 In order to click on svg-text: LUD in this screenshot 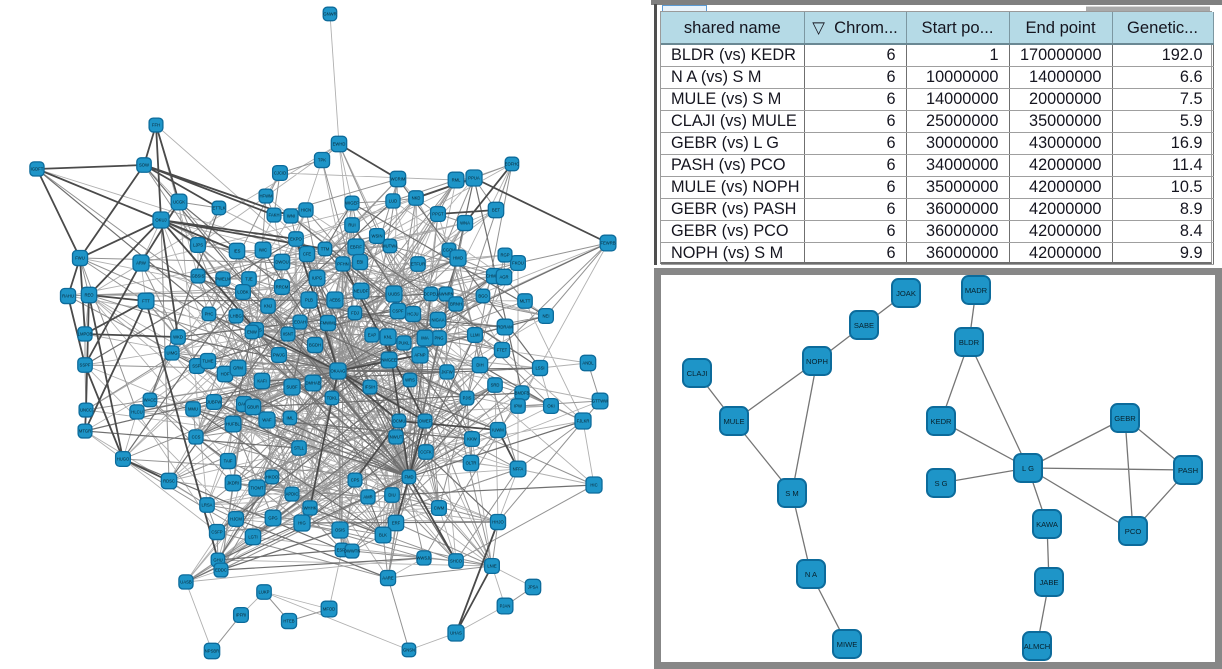, I will do `click(393, 201)`.